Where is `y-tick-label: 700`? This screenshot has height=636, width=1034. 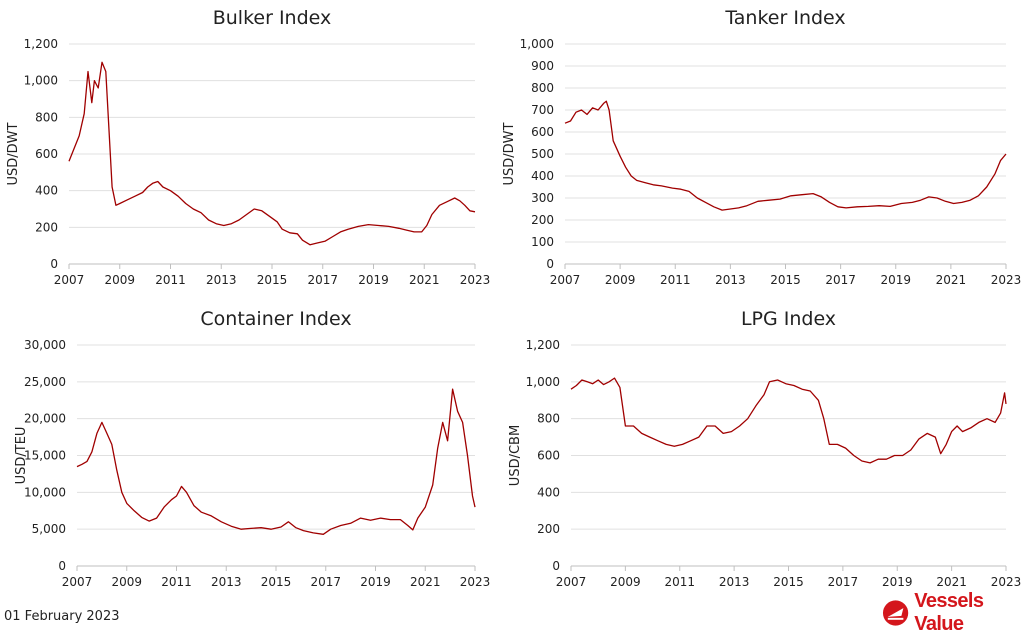 y-tick-label: 700 is located at coordinates (542, 110).